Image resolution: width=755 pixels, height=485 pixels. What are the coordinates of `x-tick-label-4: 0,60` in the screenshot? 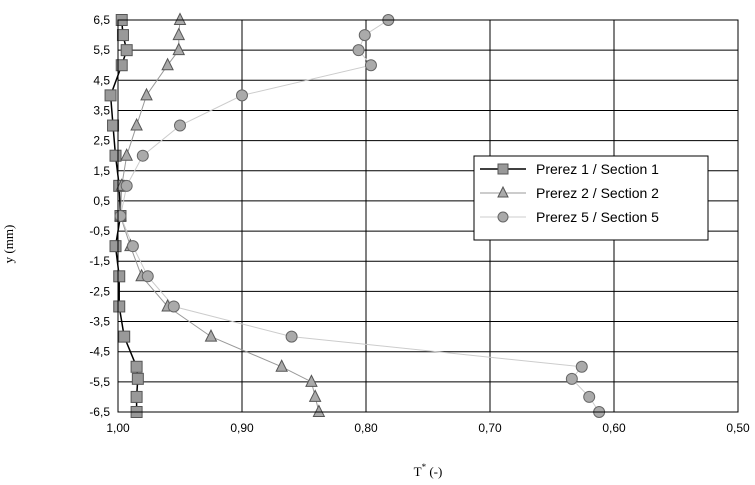 It's located at (614, 428).